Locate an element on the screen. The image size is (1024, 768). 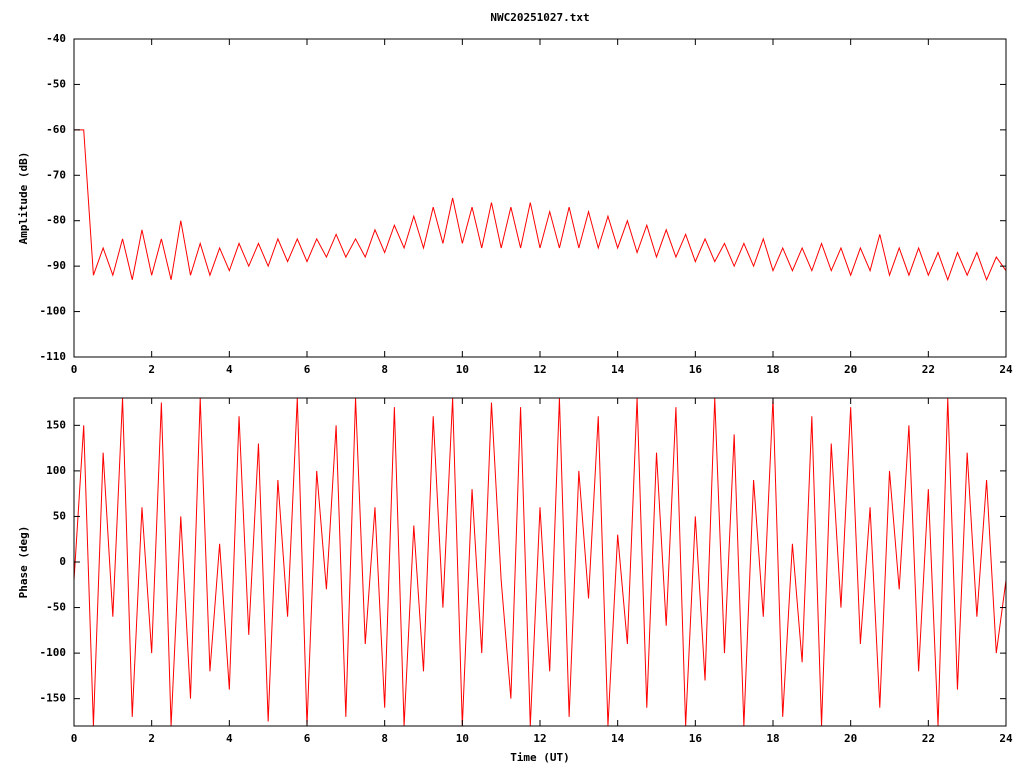
y-tick-label: -150 is located at coordinates (53, 698).